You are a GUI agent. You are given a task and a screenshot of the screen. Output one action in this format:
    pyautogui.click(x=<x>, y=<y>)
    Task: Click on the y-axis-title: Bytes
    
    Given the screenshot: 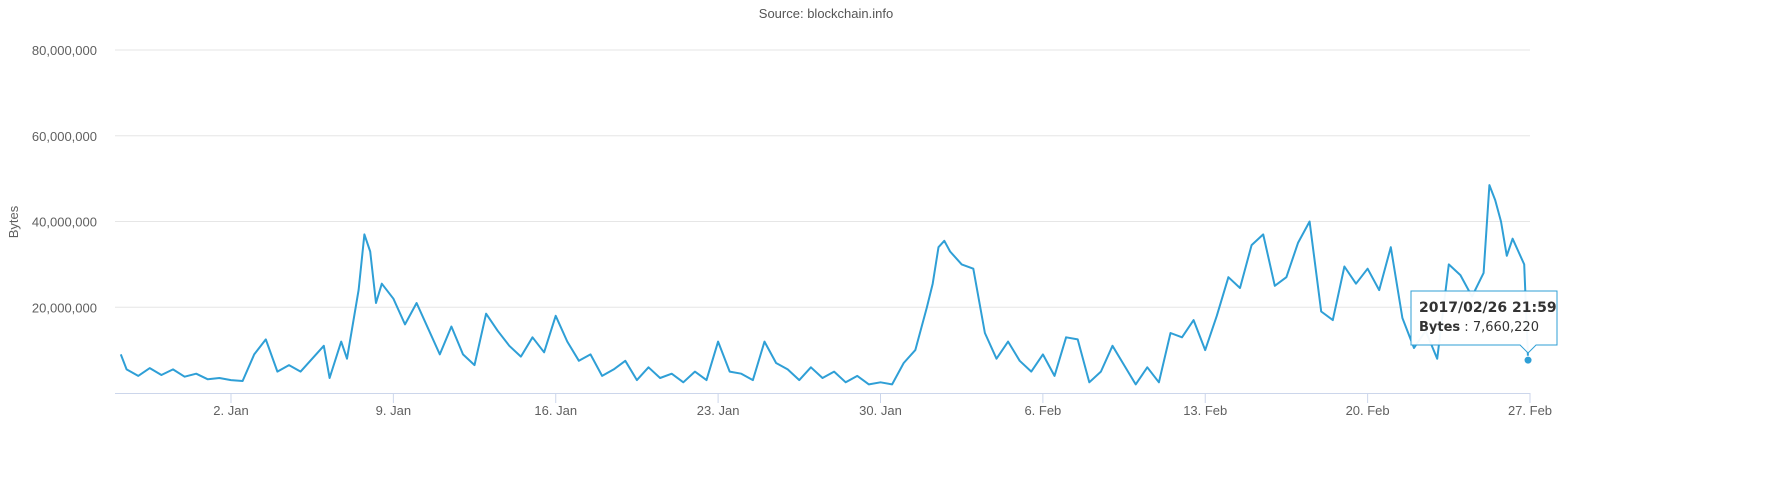 What is the action you would take?
    pyautogui.click(x=13, y=221)
    